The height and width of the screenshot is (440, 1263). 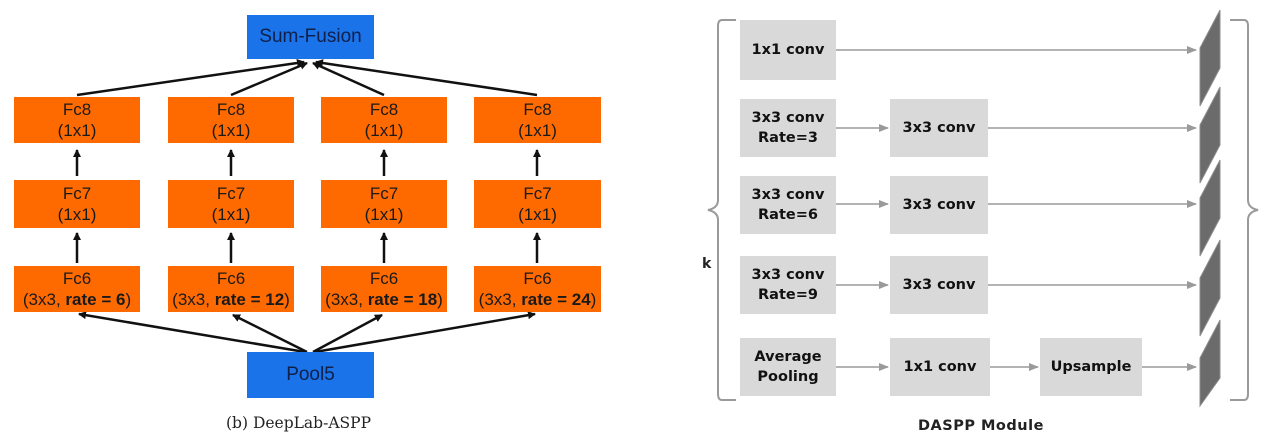 I want to click on right-brace, so click(x=1244, y=210).